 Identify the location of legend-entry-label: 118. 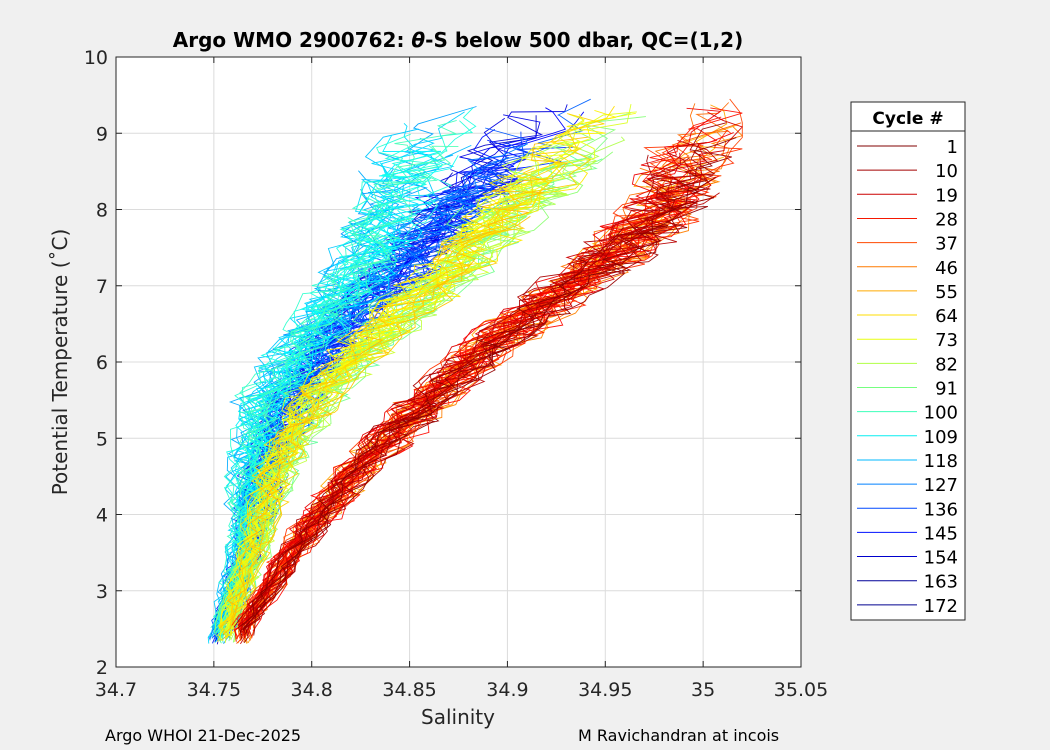
(941, 461).